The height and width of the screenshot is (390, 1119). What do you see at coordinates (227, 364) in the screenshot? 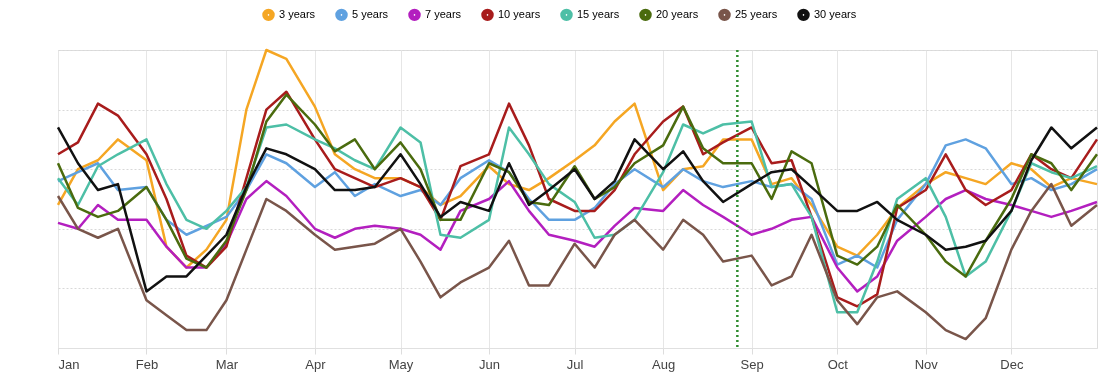
I see `x-tick-label: Mar` at bounding box center [227, 364].